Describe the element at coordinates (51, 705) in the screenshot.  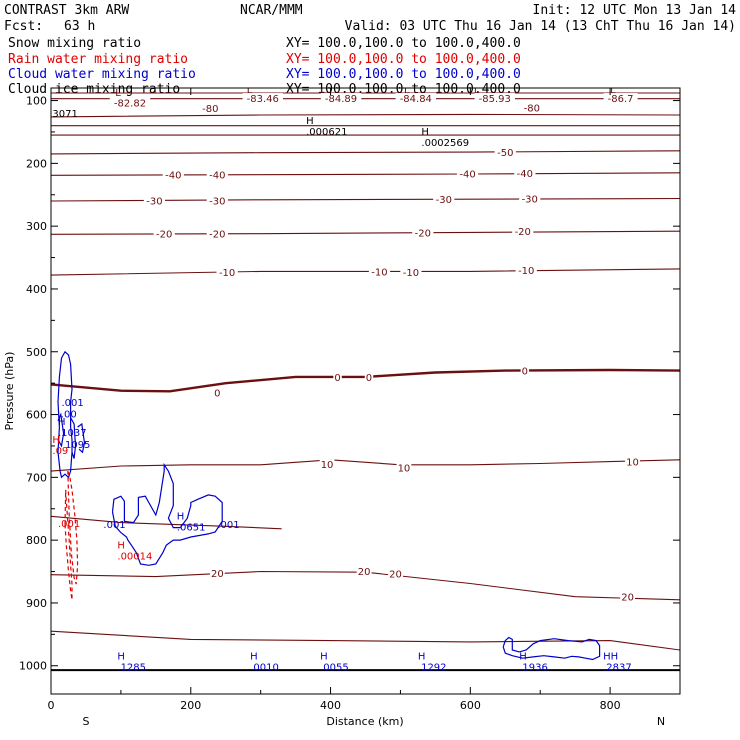
I see `x-tick-label: 0` at that location.